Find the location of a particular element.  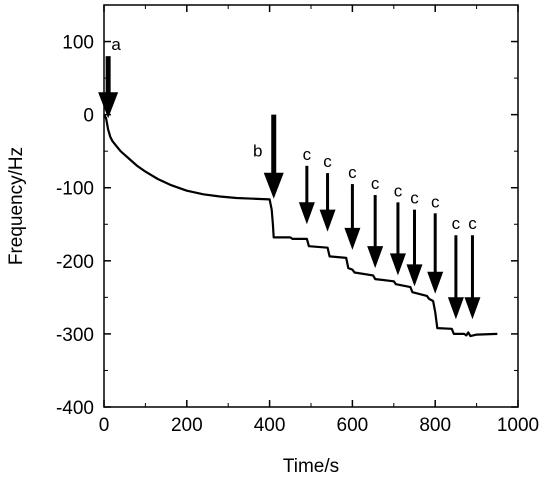

x-tick-label: 400 is located at coordinates (270, 425).